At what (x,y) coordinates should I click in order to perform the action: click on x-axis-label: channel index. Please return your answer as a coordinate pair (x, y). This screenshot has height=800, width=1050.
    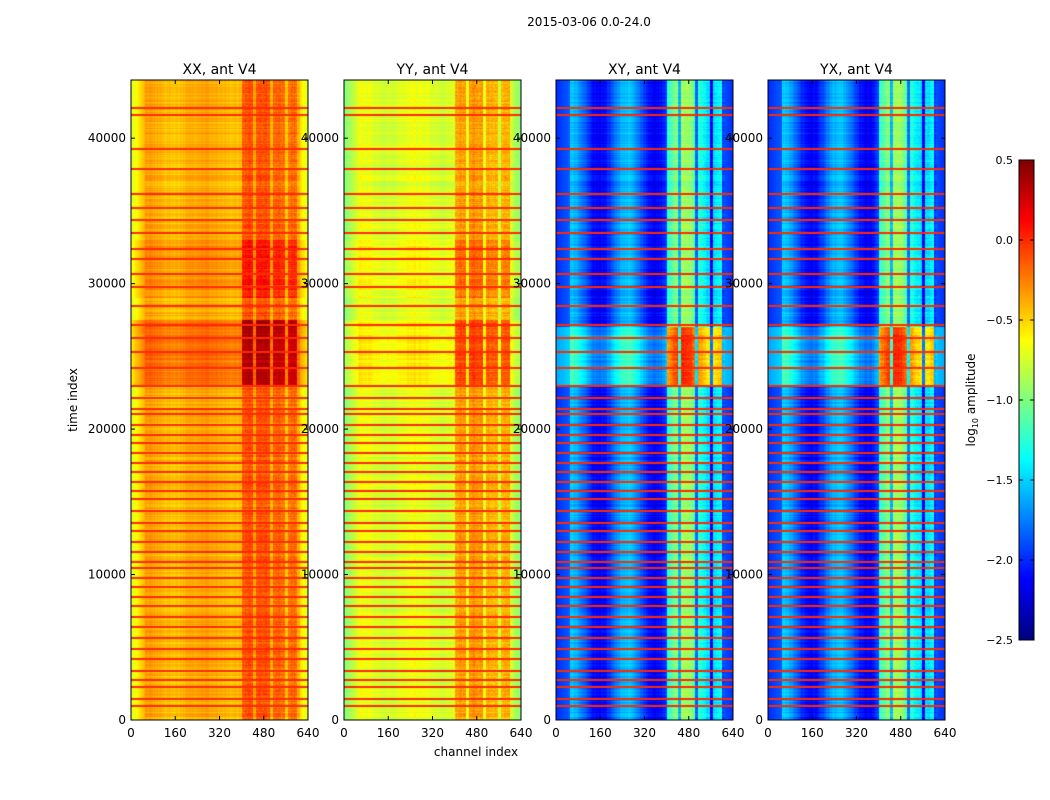
    Looking at the image, I should click on (476, 752).